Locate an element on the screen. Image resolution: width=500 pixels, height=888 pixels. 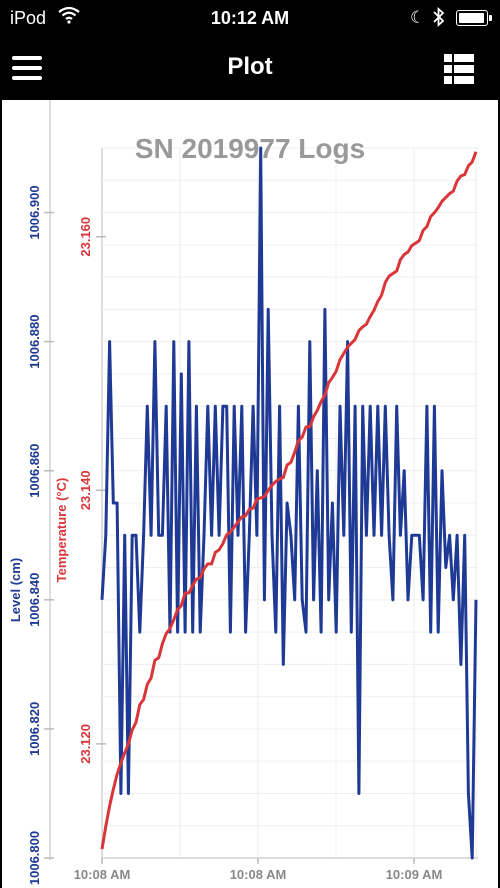
right-tick-label: 23.120 is located at coordinates (85, 744).